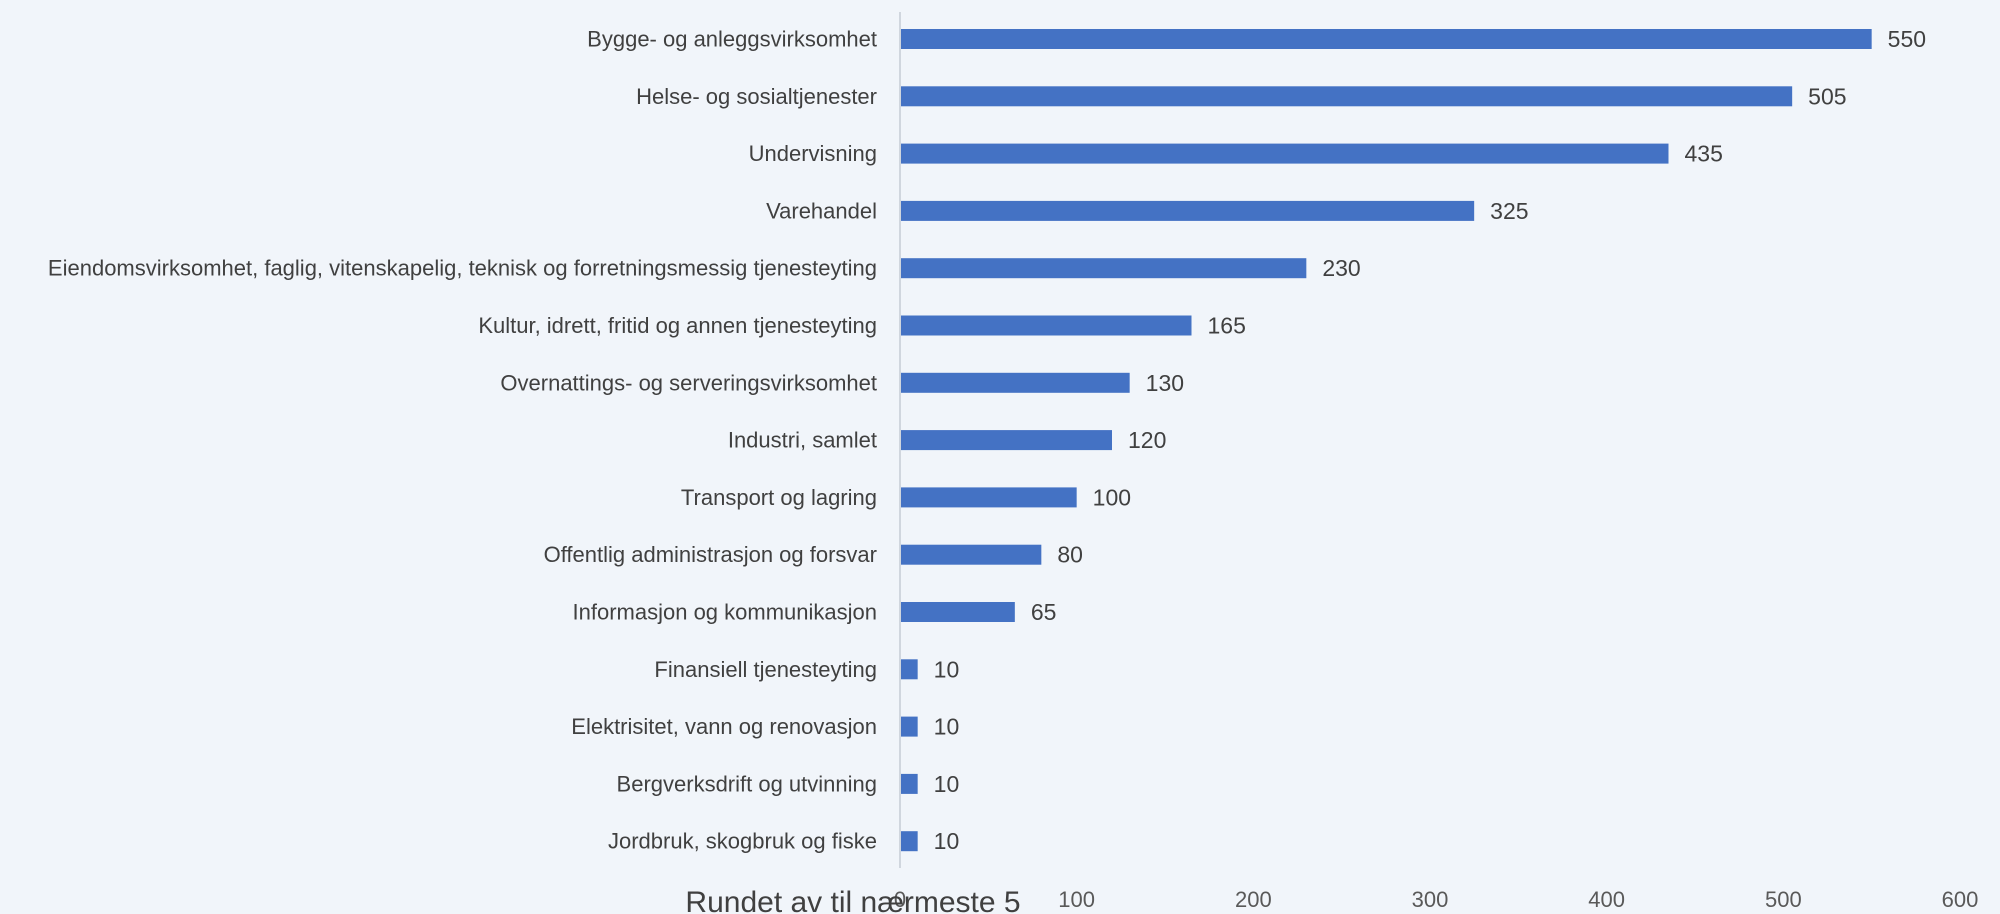  I want to click on x-tick-label: 0, so click(900, 899).